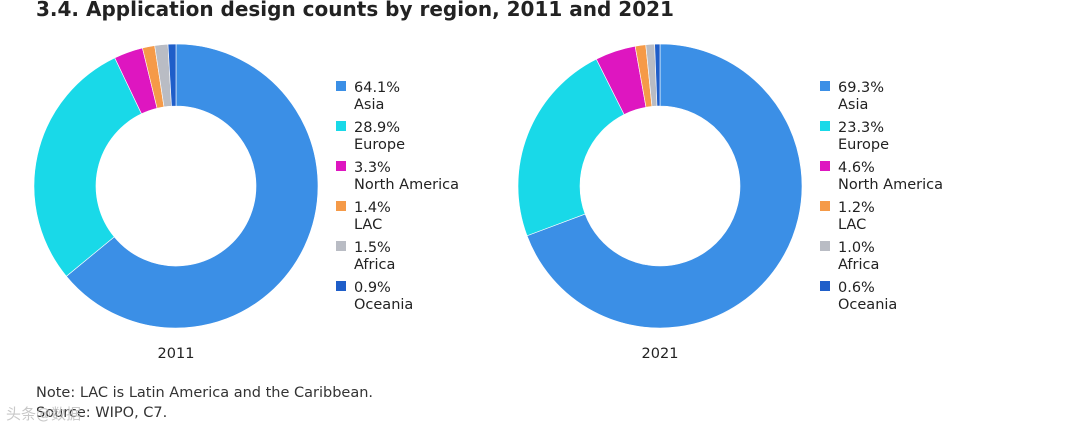 This screenshot has width=1080, height=438. I want to click on legend-swatch-2011-lac, so click(341, 206).